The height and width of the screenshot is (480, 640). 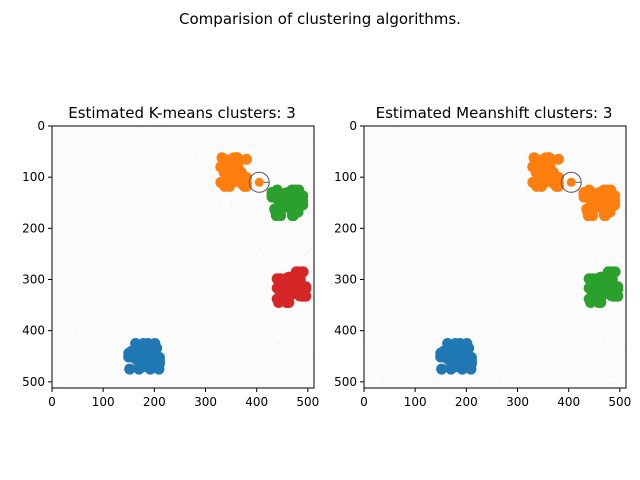 What do you see at coordinates (154, 402) in the screenshot?
I see `kmeans-xtick-label: 200` at bounding box center [154, 402].